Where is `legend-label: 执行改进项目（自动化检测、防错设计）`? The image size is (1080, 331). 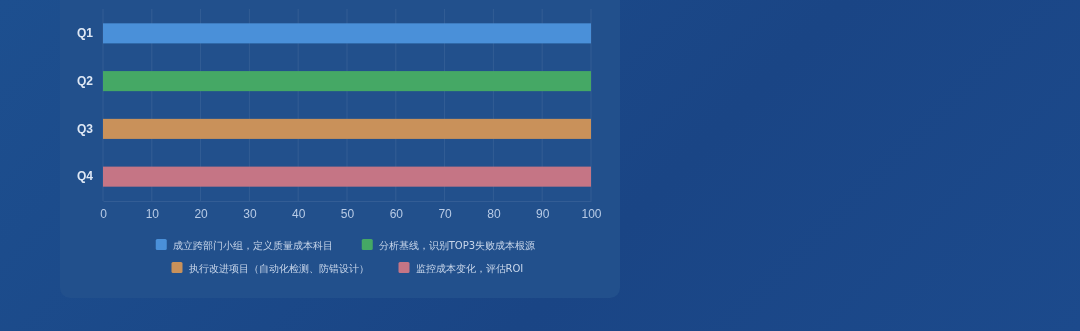
legend-label: 执行改进项目（自动化检测、防错设计） is located at coordinates (278, 268).